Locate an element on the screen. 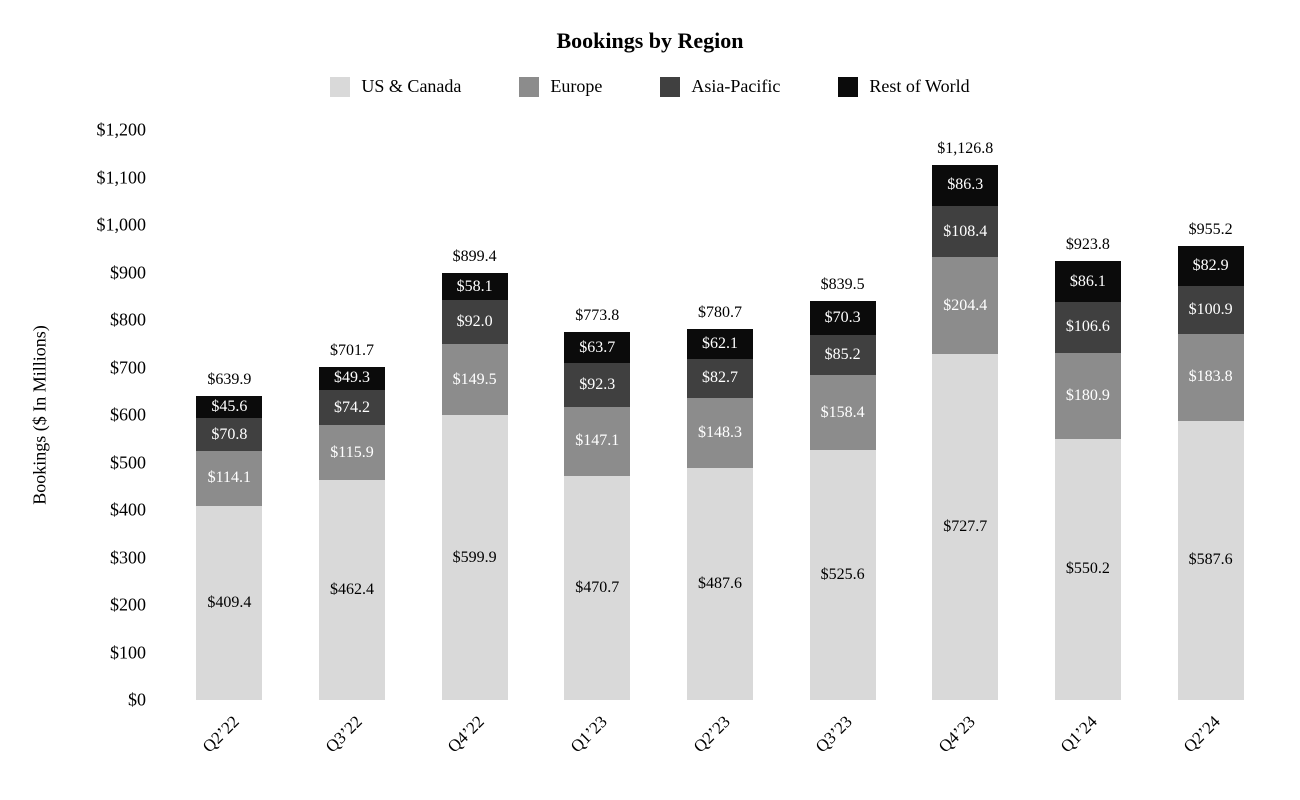 This screenshot has height=800, width=1300. legend-swatch-rest-of-world is located at coordinates (848, 86).